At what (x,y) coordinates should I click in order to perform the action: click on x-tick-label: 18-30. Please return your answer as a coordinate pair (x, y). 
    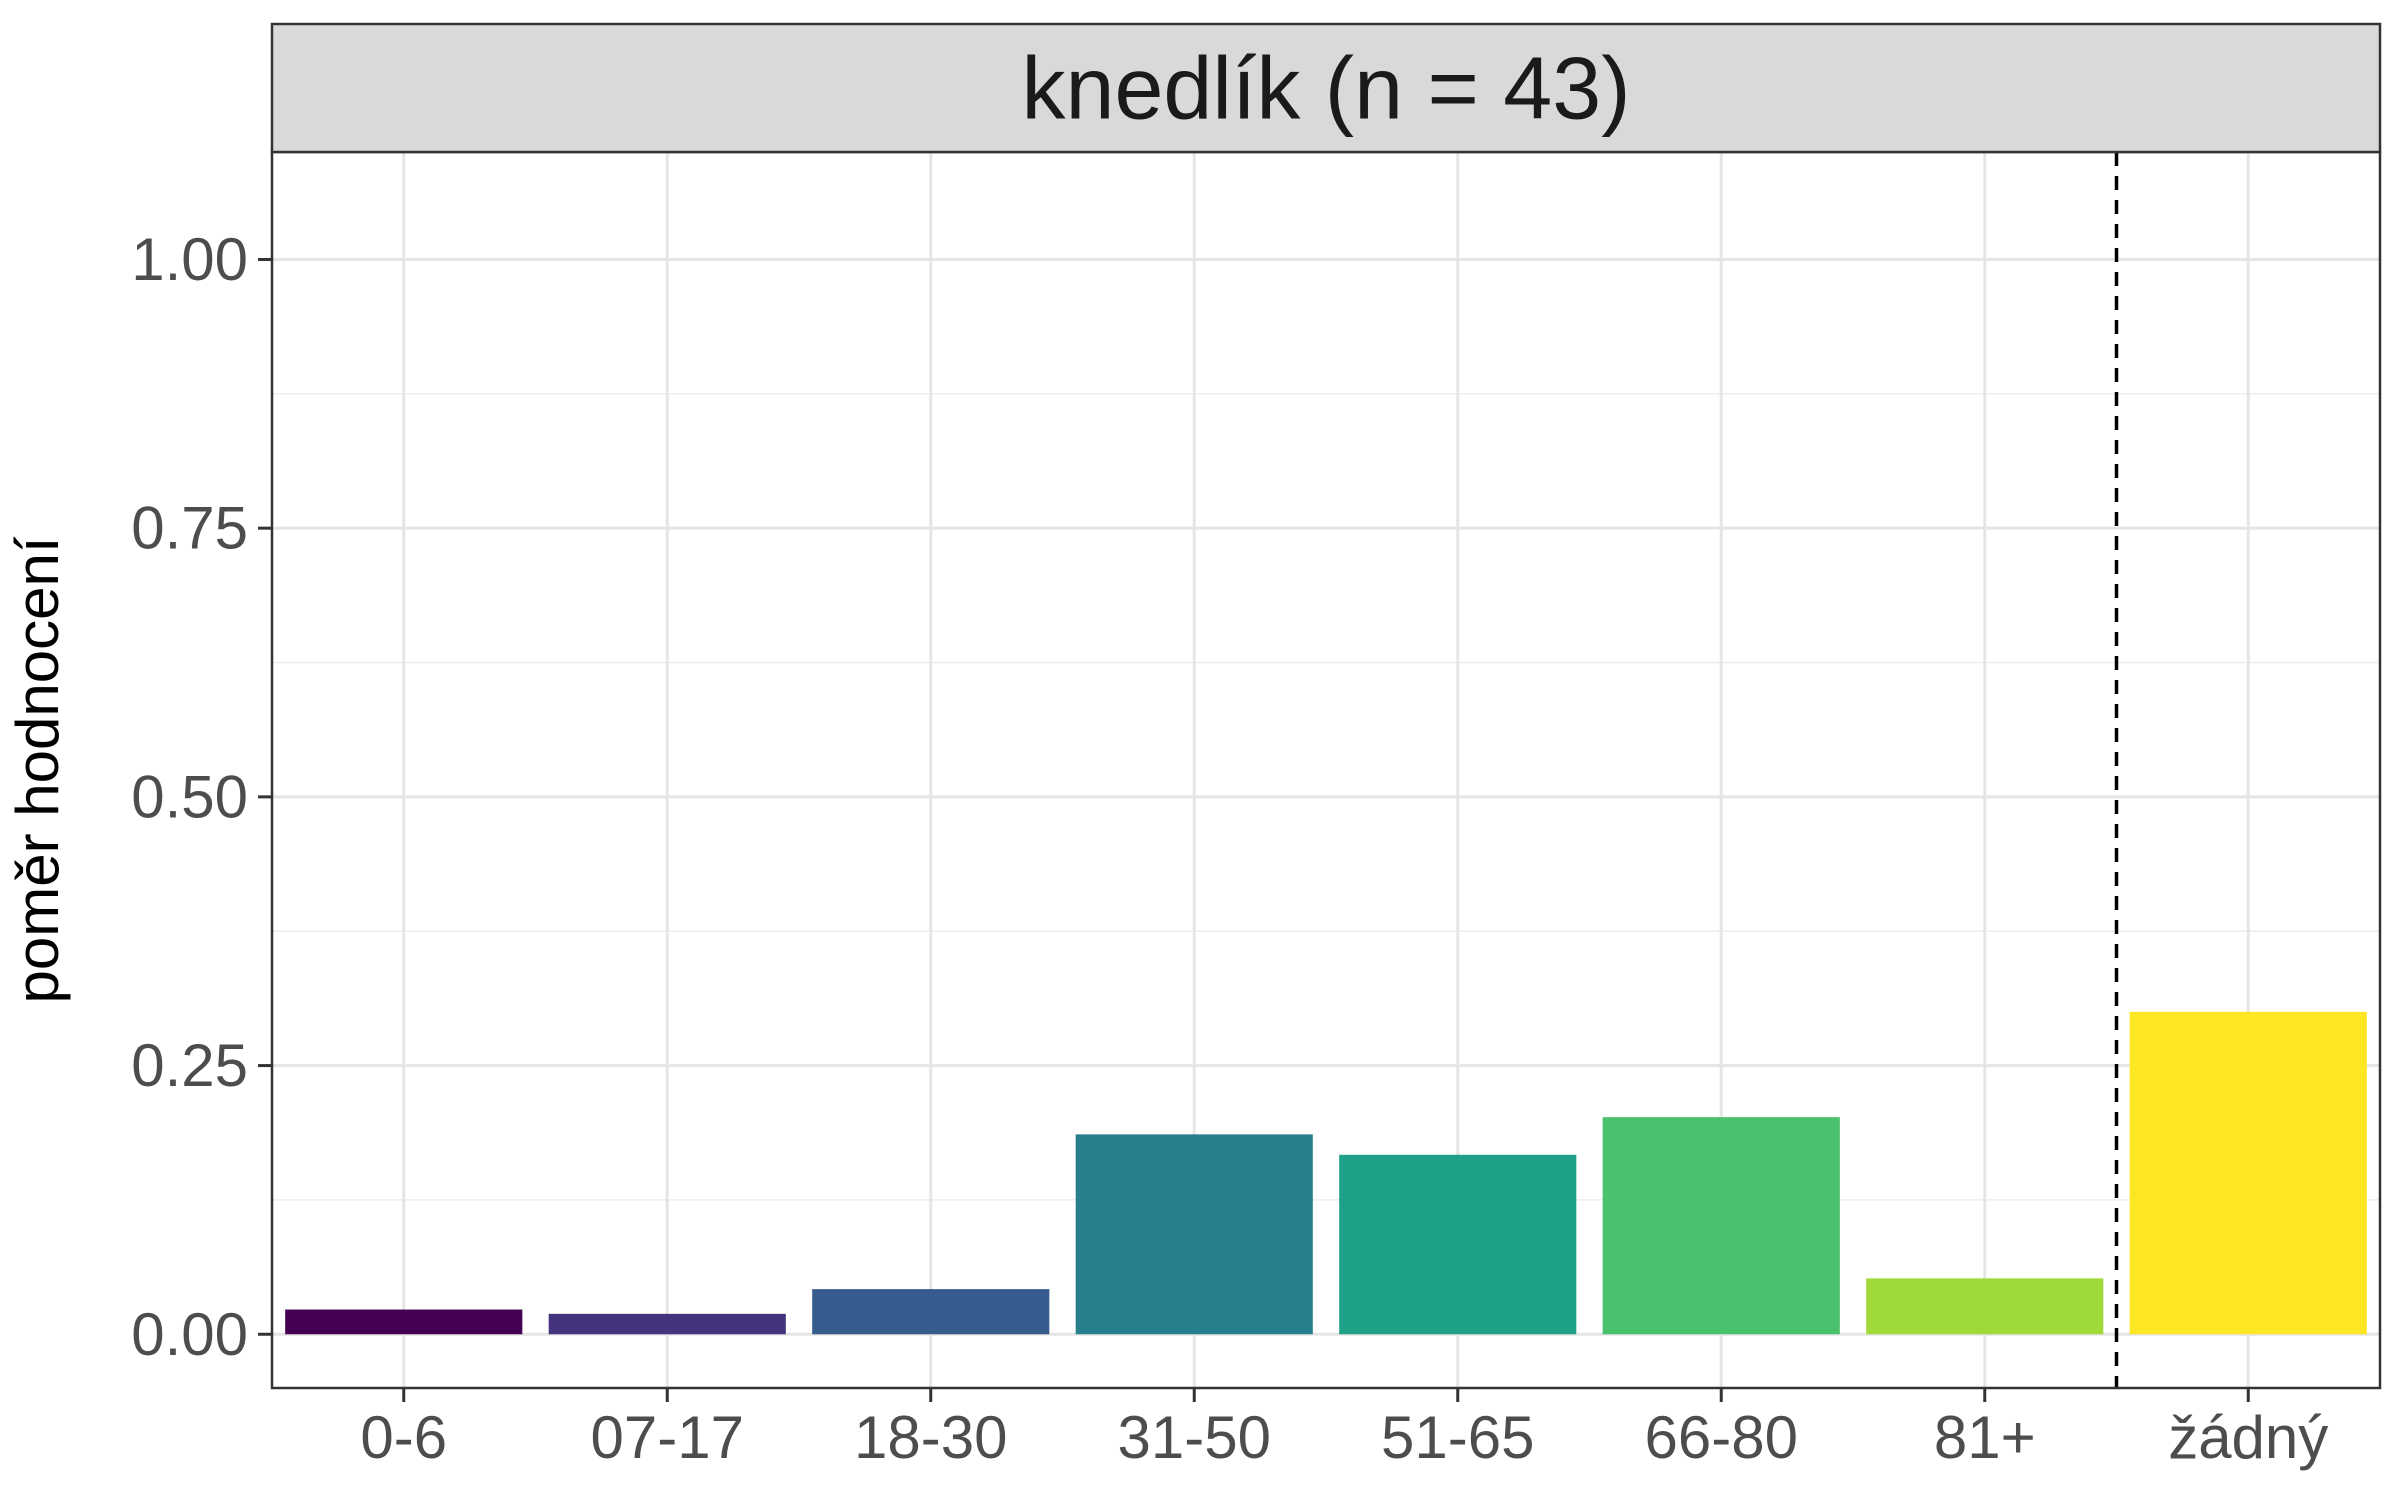
    Looking at the image, I should click on (930, 1437).